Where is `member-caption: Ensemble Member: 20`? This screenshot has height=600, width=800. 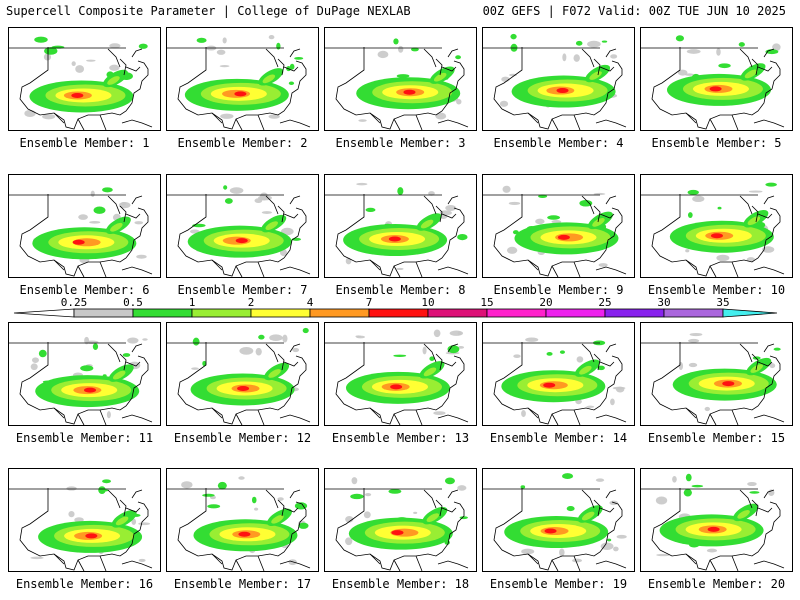
member-caption: Ensemble Member: 20 is located at coordinates (716, 584).